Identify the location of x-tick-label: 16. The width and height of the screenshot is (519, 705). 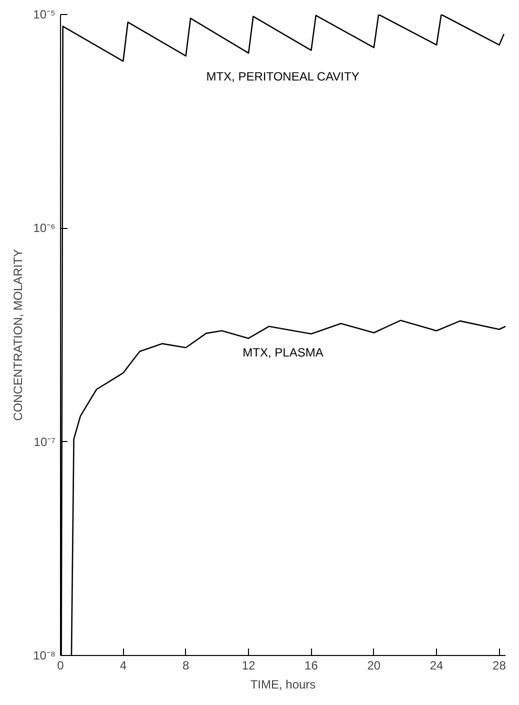
(311, 665).